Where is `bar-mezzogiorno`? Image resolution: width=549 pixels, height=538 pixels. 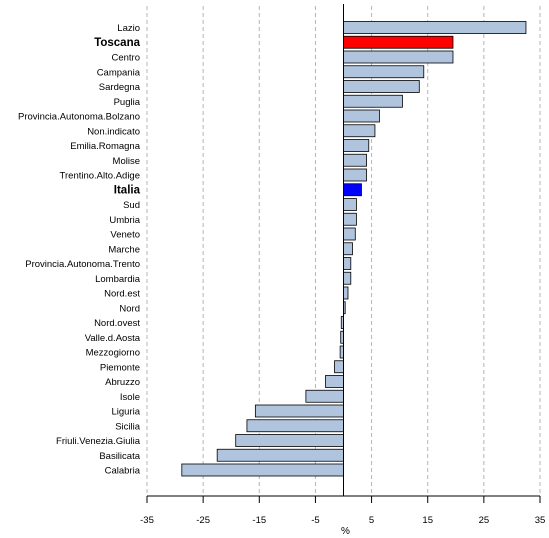
bar-mezzogiorno is located at coordinates (341, 352).